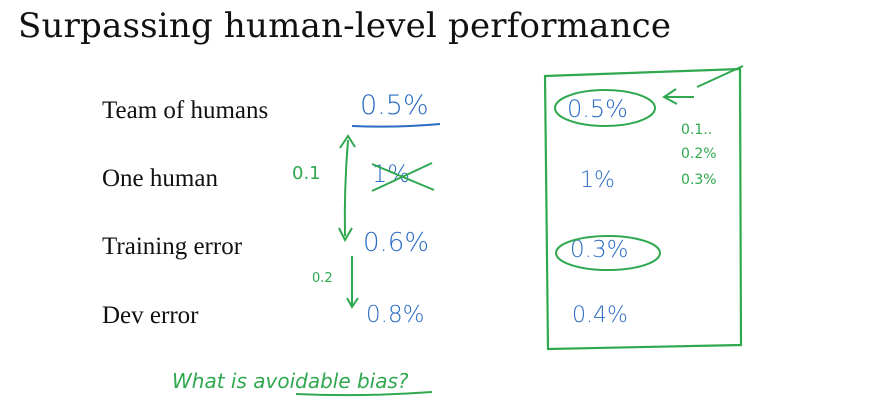 The image size is (886, 419). Describe the element at coordinates (391, 174) in the screenshot. I see `value-one-human-a: 1%` at that location.